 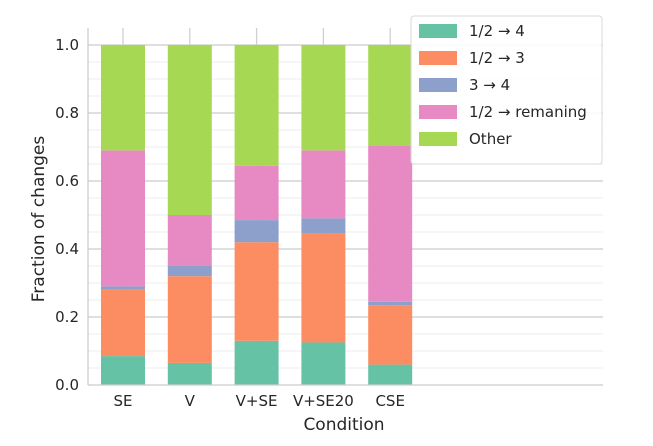 I want to click on y-tick-label: 0.0, so click(x=67, y=385).